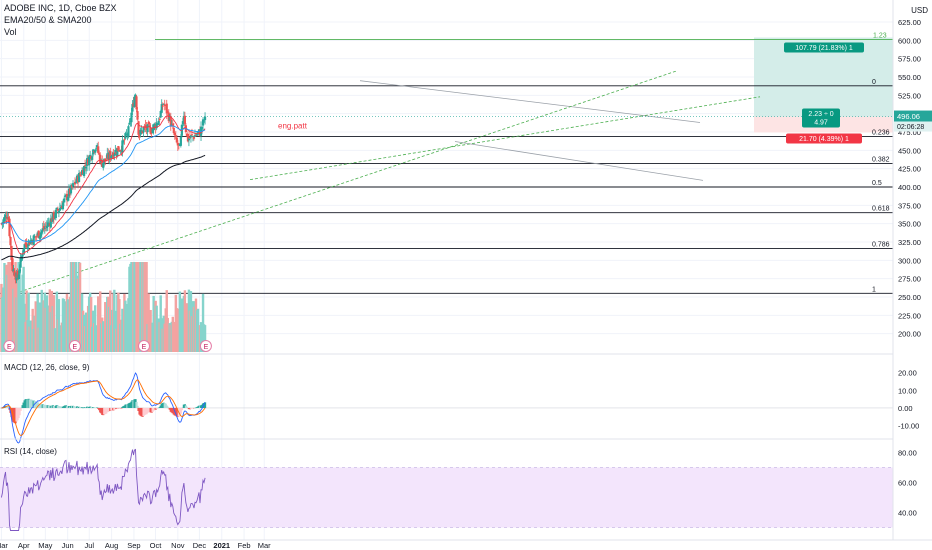 This screenshot has height=550, width=932. What do you see at coordinates (111, 545) in the screenshot?
I see `time-axis-tick: Aug` at bounding box center [111, 545].